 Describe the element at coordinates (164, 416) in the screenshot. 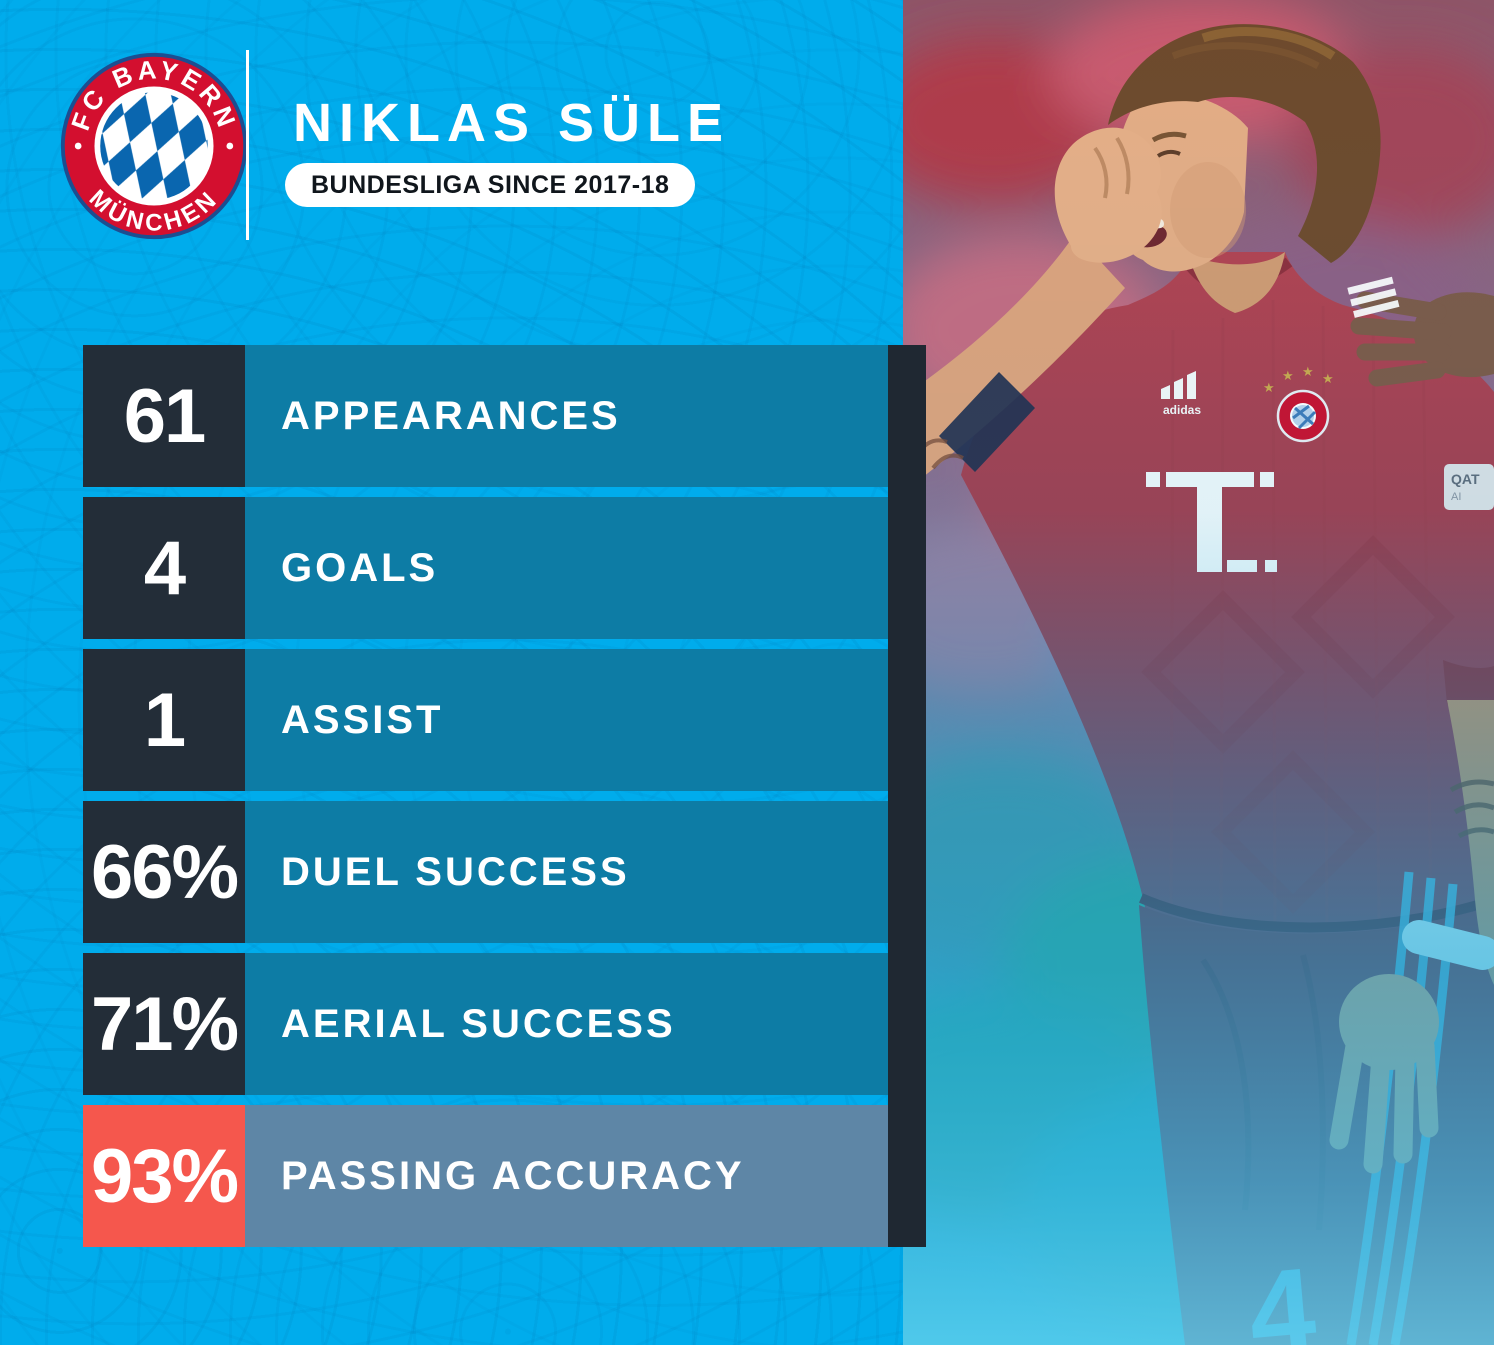

I see `stat-value: 61` at that location.